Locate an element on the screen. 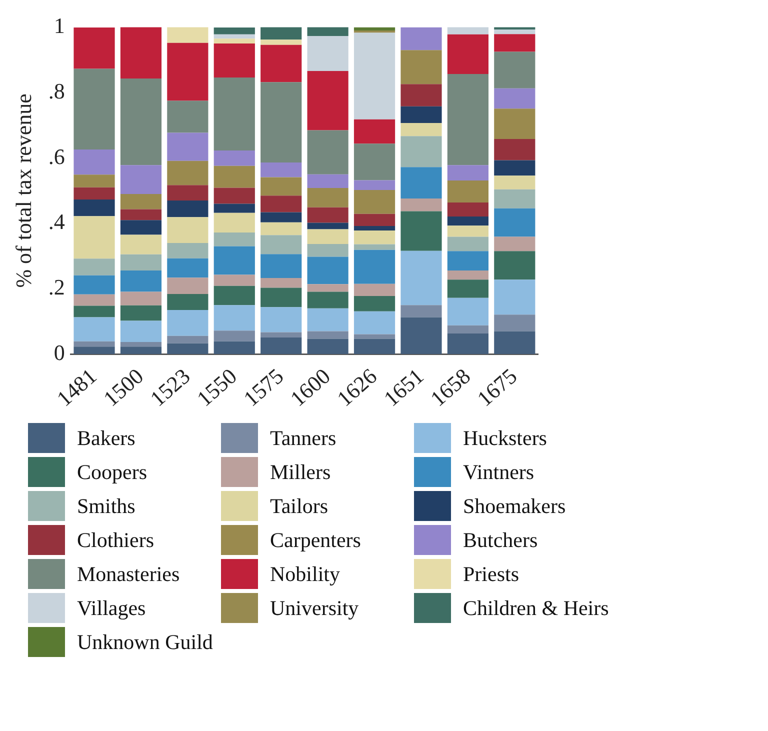  legend-label: Unknown Guild is located at coordinates (145, 642).